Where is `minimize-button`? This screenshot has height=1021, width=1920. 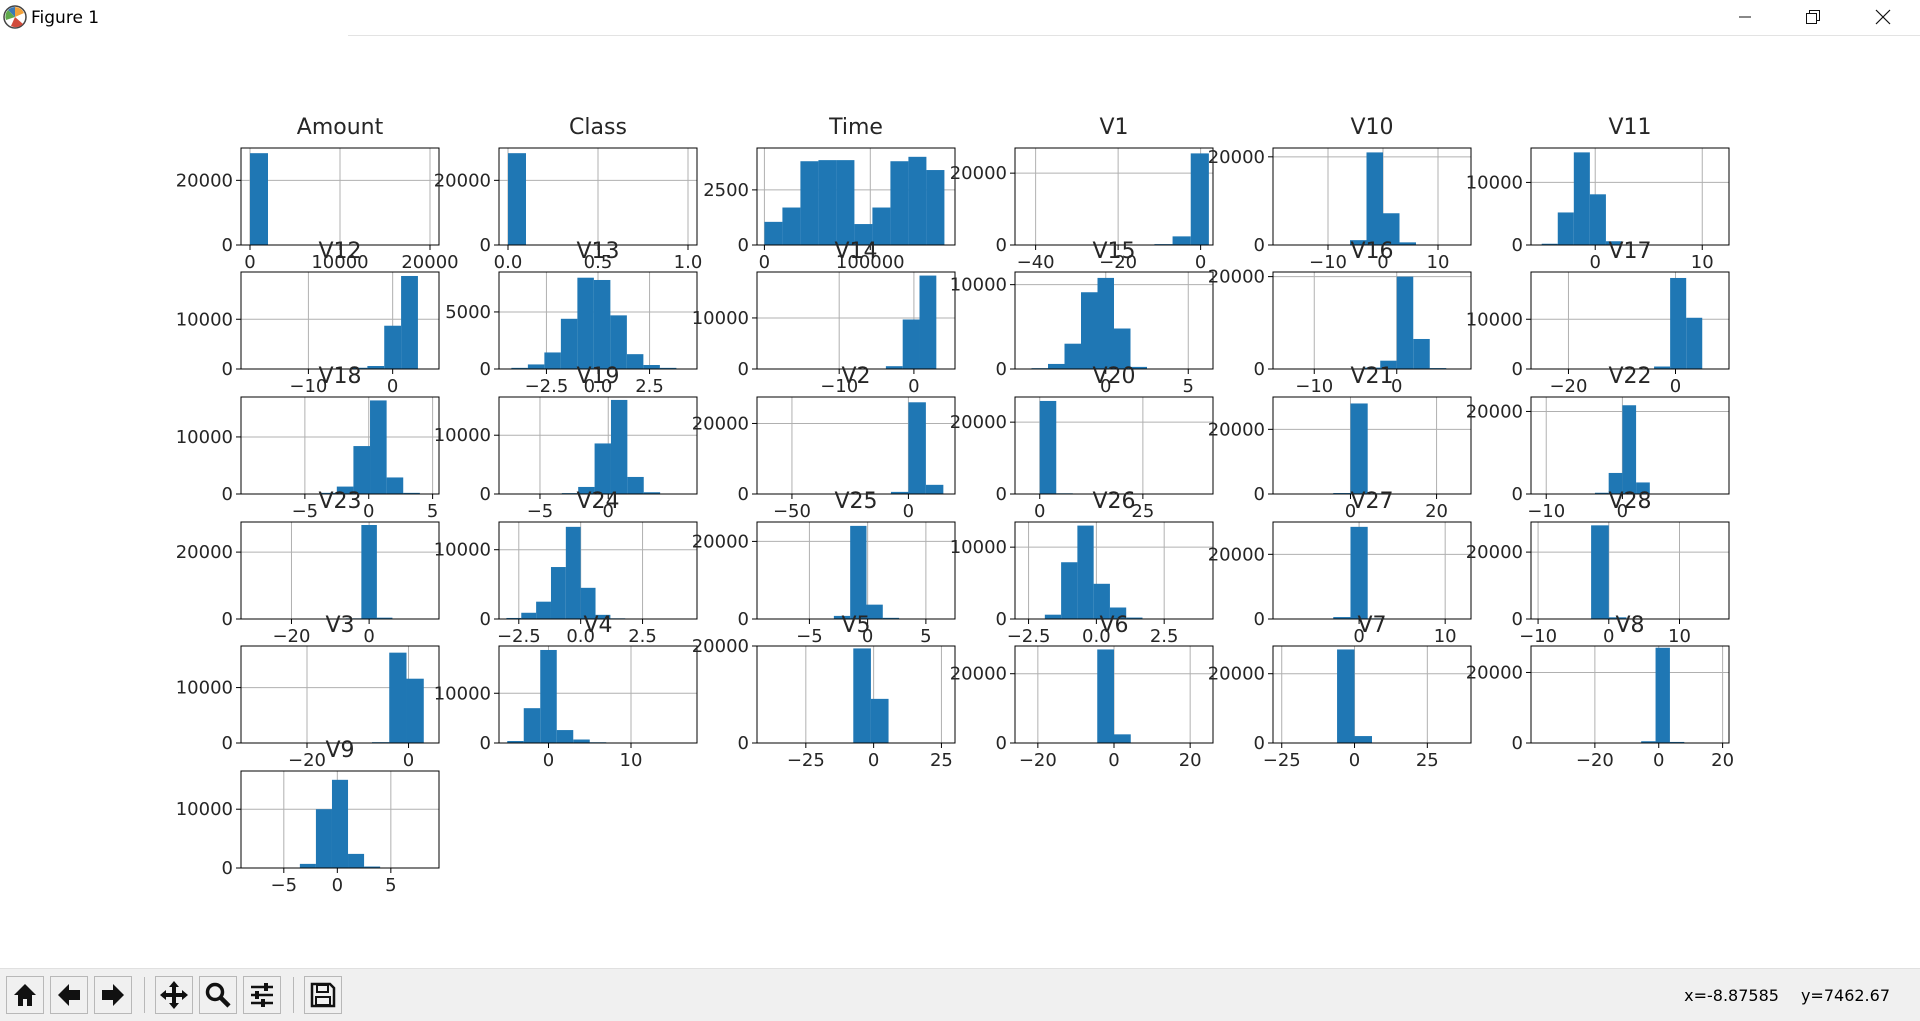 minimize-button is located at coordinates (1745, 17).